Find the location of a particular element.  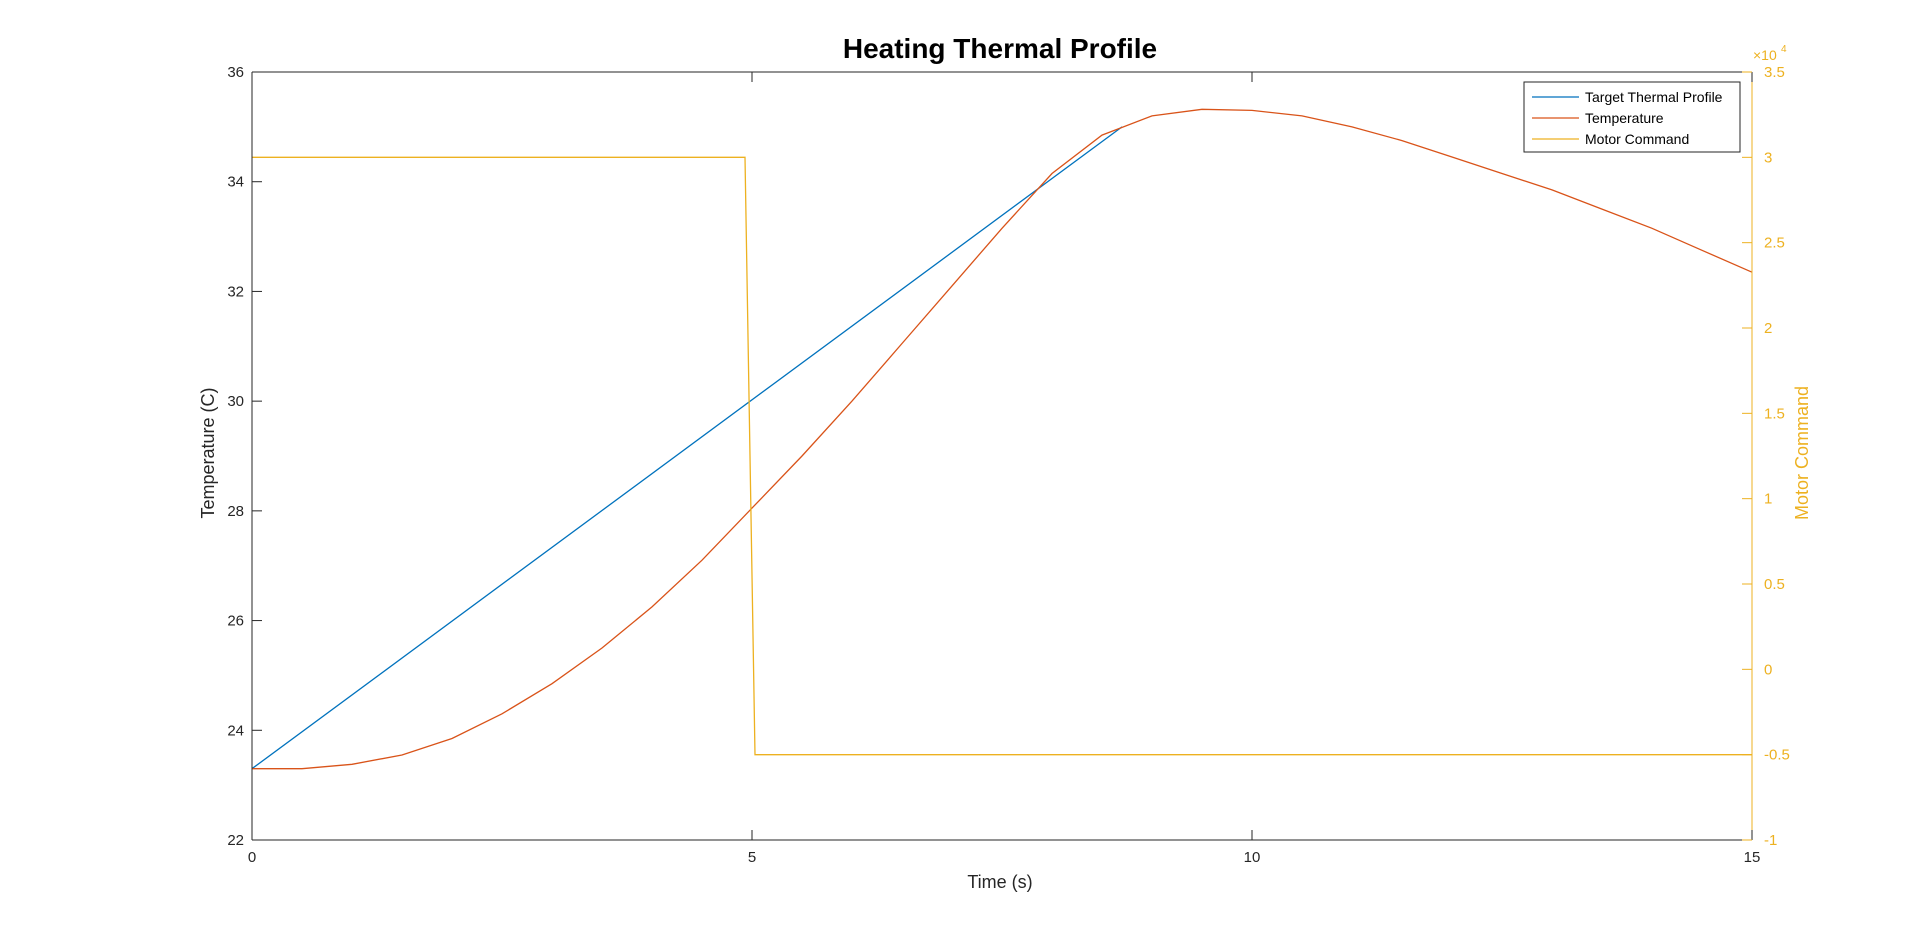

y-axis-label: Temperature (C) is located at coordinates (208, 452).